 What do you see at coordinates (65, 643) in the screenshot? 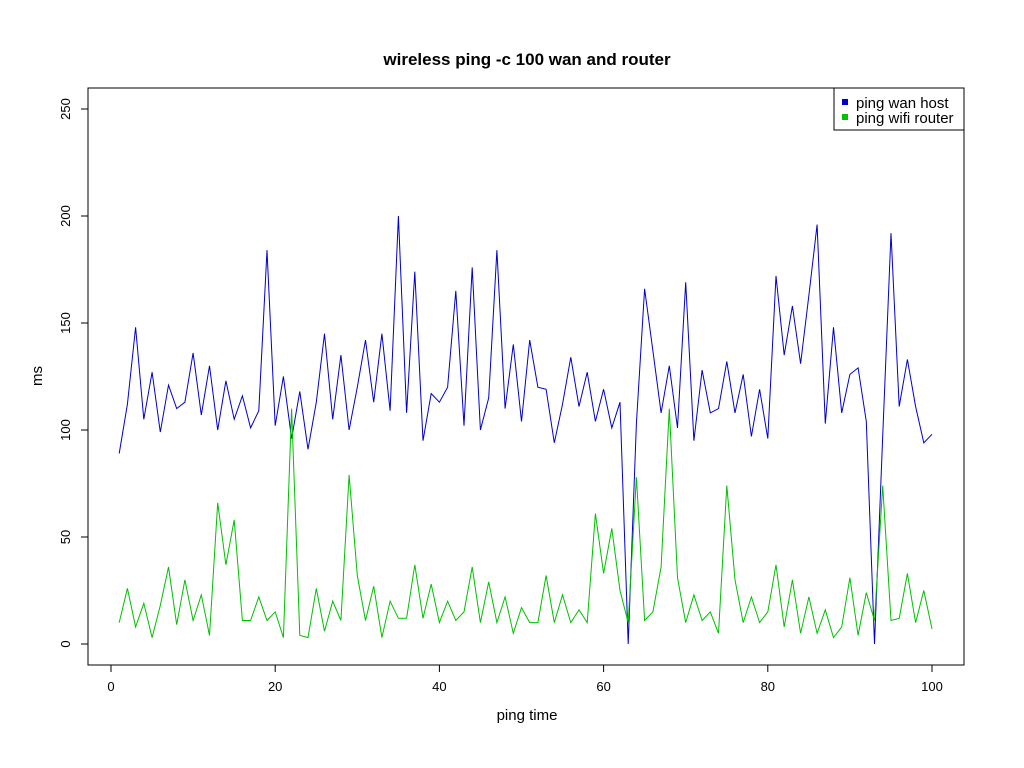
I see `y-tick-label: 0` at bounding box center [65, 643].